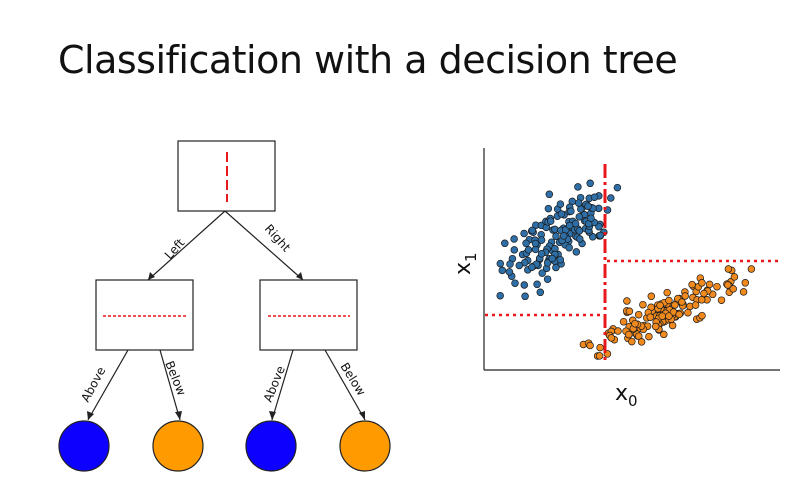 Image resolution: width=805 pixels, height=487 pixels. Describe the element at coordinates (299, 276) in the screenshot. I see `arrowhead-right` at that location.